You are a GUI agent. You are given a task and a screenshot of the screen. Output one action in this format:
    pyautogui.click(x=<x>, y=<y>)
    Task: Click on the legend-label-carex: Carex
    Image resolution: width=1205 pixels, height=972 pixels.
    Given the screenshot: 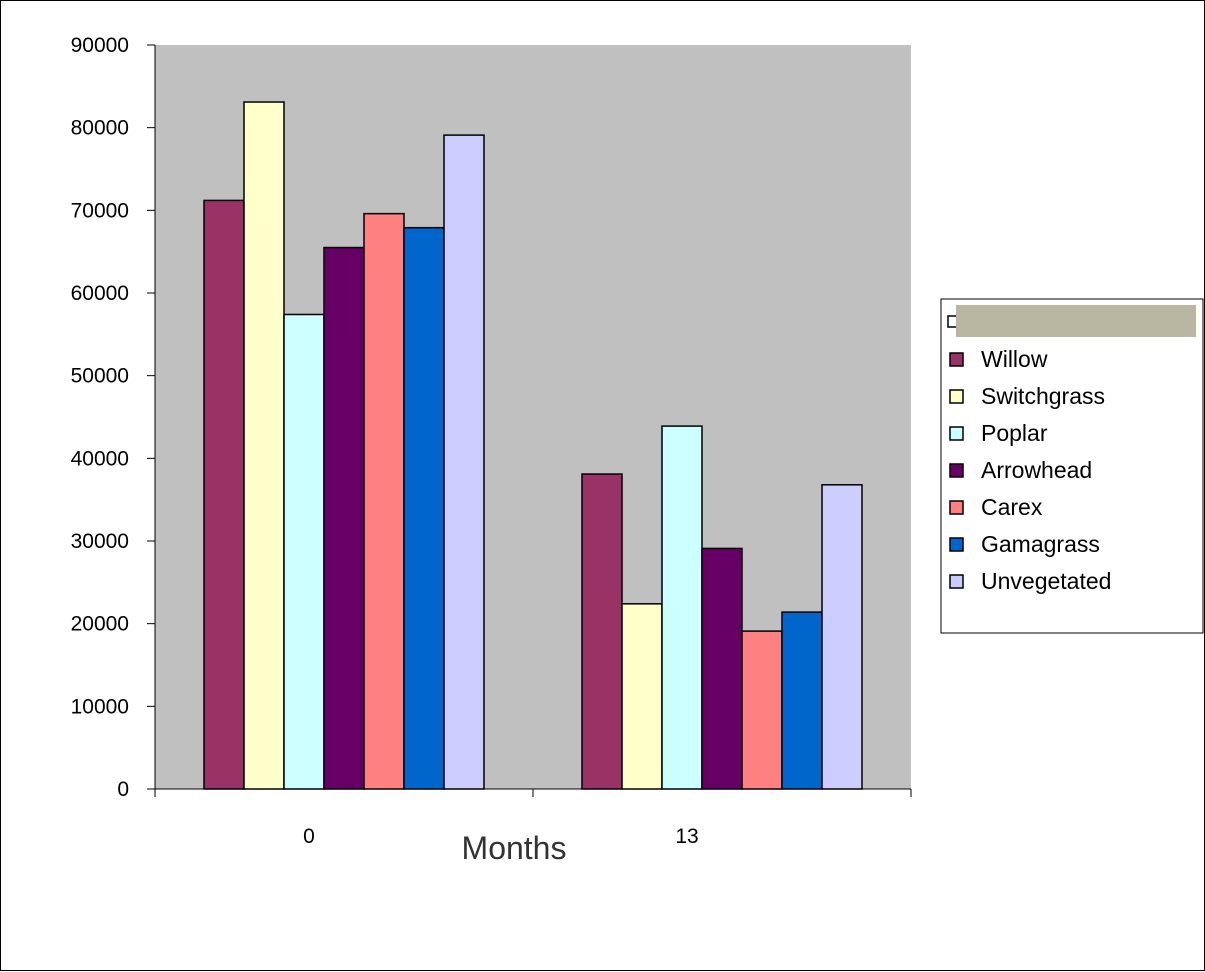 What is the action you would take?
    pyautogui.click(x=1012, y=507)
    